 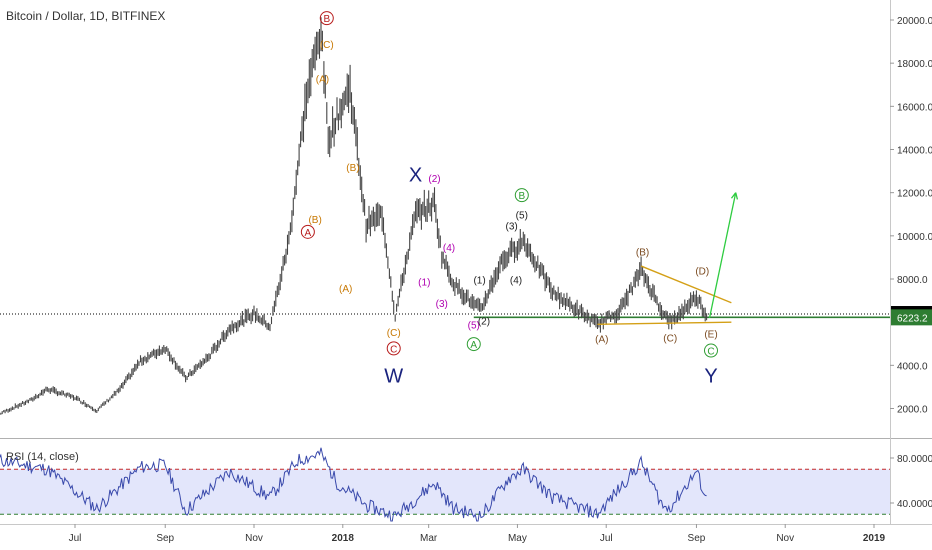 I want to click on wave-label: (D), so click(x=702, y=272).